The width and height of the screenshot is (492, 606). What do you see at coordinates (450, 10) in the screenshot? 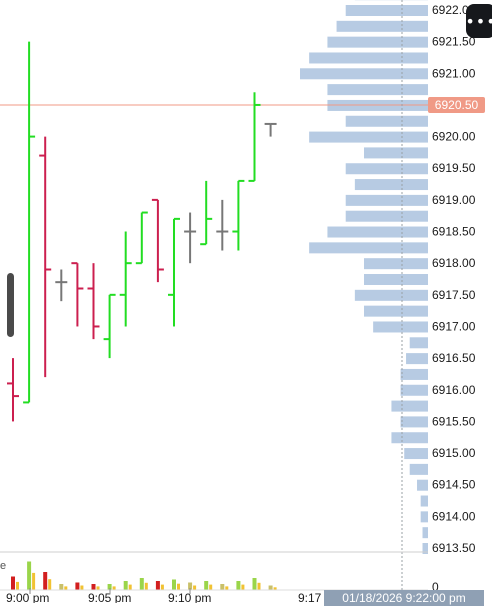
I see `price-axis-label: 6922.0` at bounding box center [450, 10].